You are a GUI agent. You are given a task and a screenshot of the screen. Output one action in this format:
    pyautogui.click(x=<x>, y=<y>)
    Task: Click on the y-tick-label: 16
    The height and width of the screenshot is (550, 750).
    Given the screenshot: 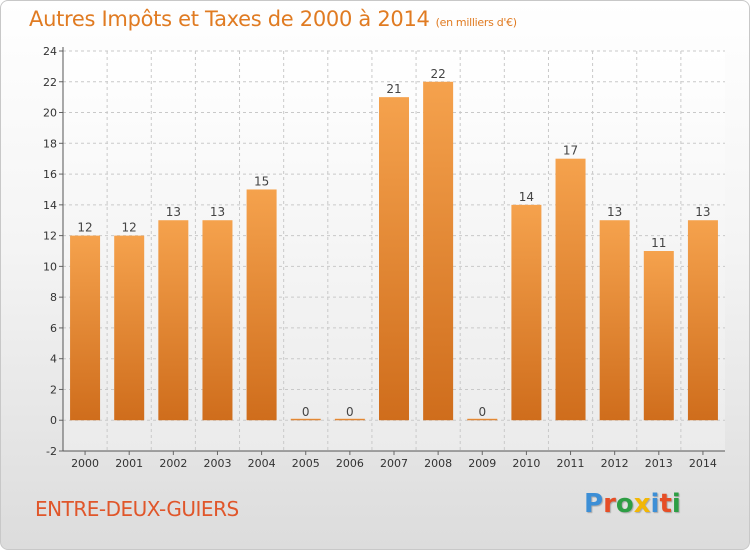 What is the action you would take?
    pyautogui.click(x=50, y=174)
    